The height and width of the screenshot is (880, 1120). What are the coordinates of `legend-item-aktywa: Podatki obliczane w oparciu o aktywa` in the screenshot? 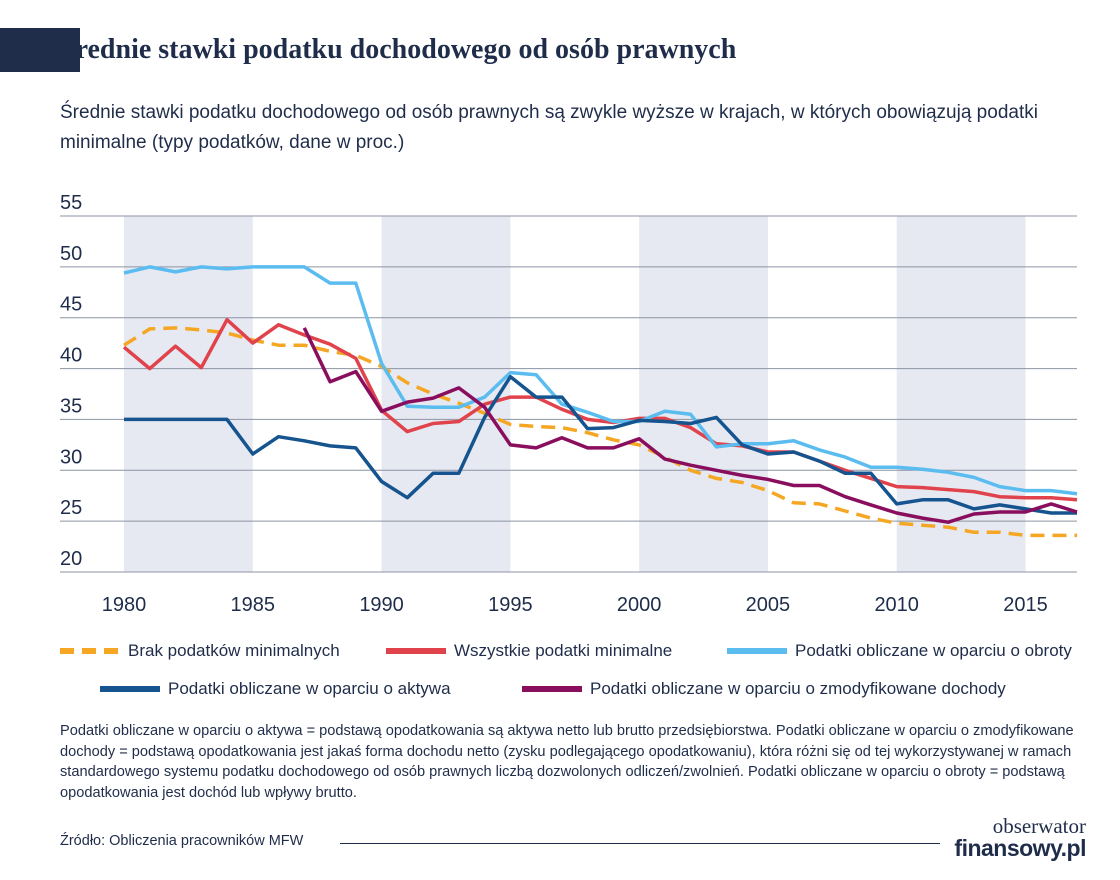 It's located at (275, 689).